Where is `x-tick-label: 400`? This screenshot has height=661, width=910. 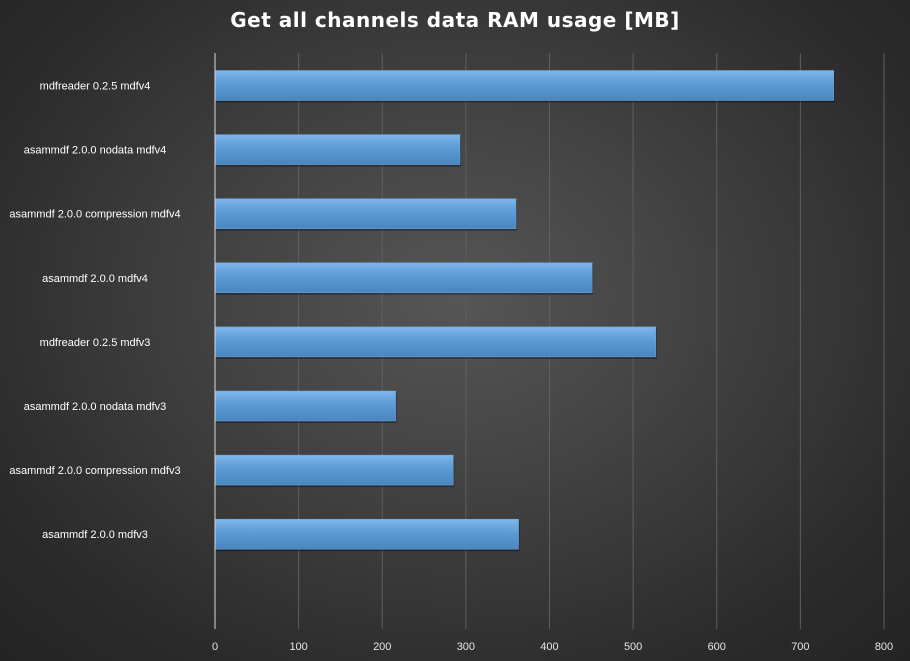 x-tick-label: 400 is located at coordinates (549, 647).